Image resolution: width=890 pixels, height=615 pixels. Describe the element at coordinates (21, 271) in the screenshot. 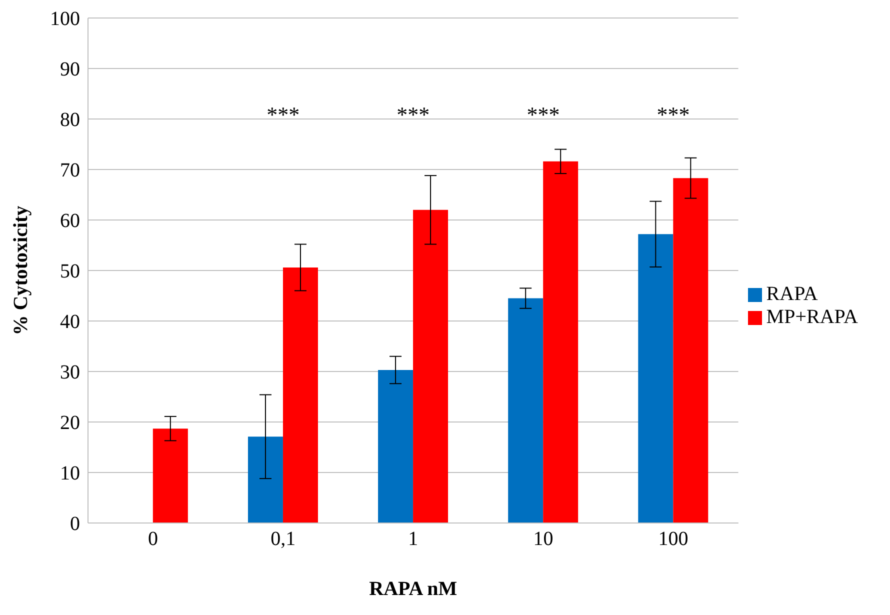

I see `y-axis-title: % Cytotoxicity` at that location.